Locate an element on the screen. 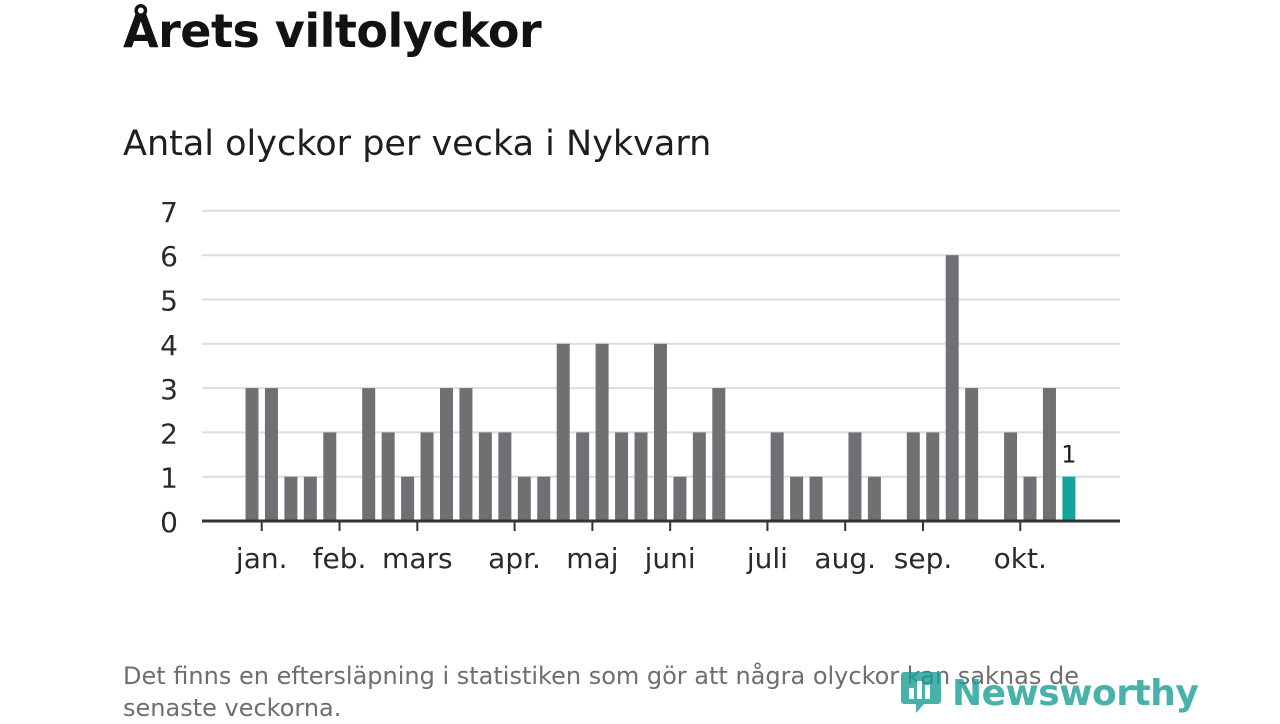  y-tick-label: 5 is located at coordinates (169, 301).